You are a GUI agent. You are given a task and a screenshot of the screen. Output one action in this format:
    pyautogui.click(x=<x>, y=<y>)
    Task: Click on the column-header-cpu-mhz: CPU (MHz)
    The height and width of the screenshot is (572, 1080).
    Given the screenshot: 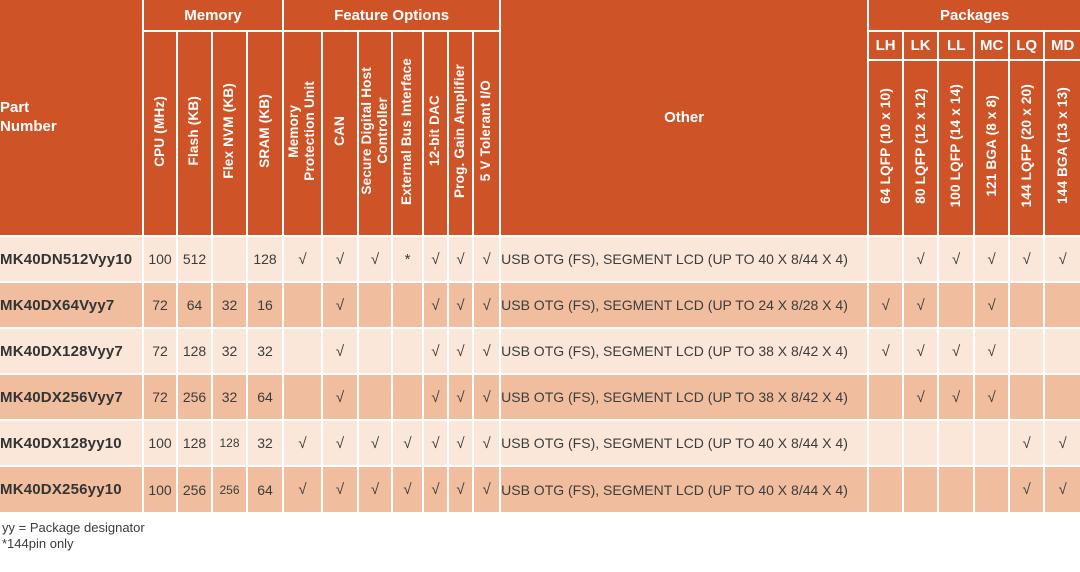 What is the action you would take?
    pyautogui.click(x=160, y=133)
    